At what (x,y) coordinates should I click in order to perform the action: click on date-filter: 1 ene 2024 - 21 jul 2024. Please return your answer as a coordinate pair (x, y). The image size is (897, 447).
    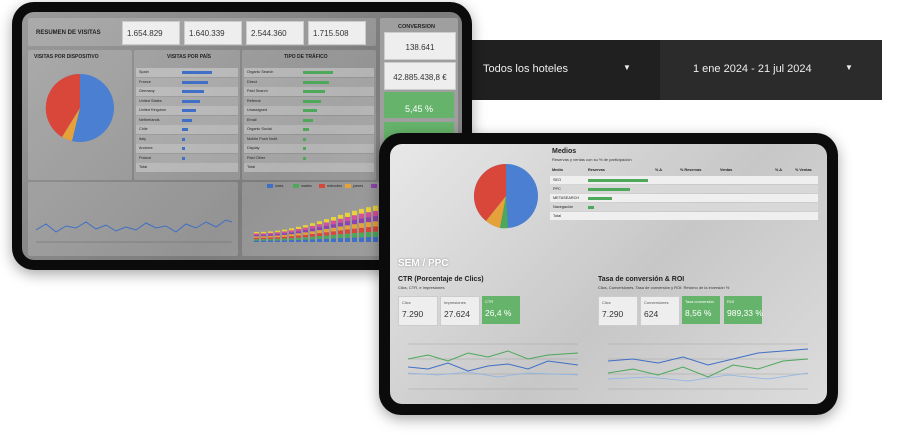
    Looking at the image, I should click on (752, 69).